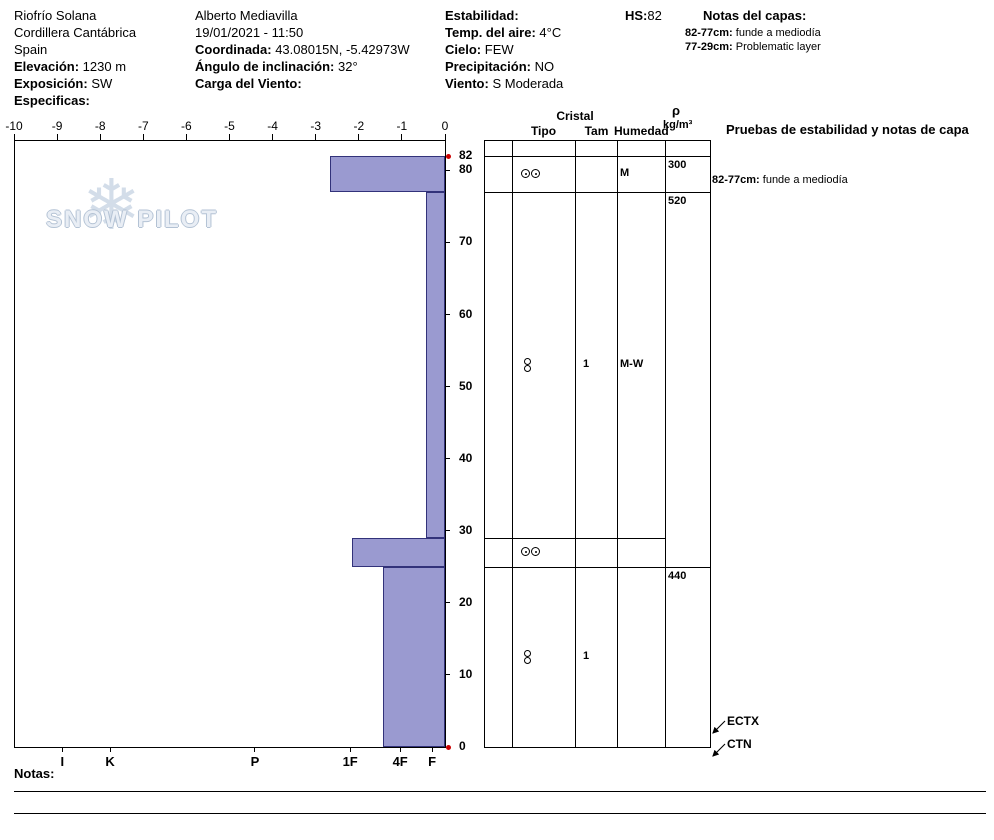 The height and width of the screenshot is (840, 994). What do you see at coordinates (488, 66) in the screenshot?
I see `precip-label: Precipitación:` at bounding box center [488, 66].